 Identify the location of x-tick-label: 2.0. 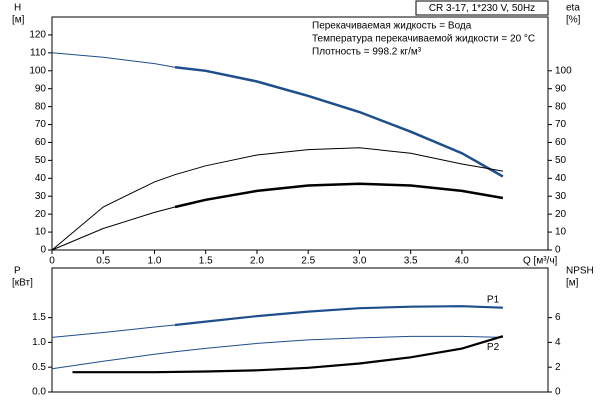
(257, 261).